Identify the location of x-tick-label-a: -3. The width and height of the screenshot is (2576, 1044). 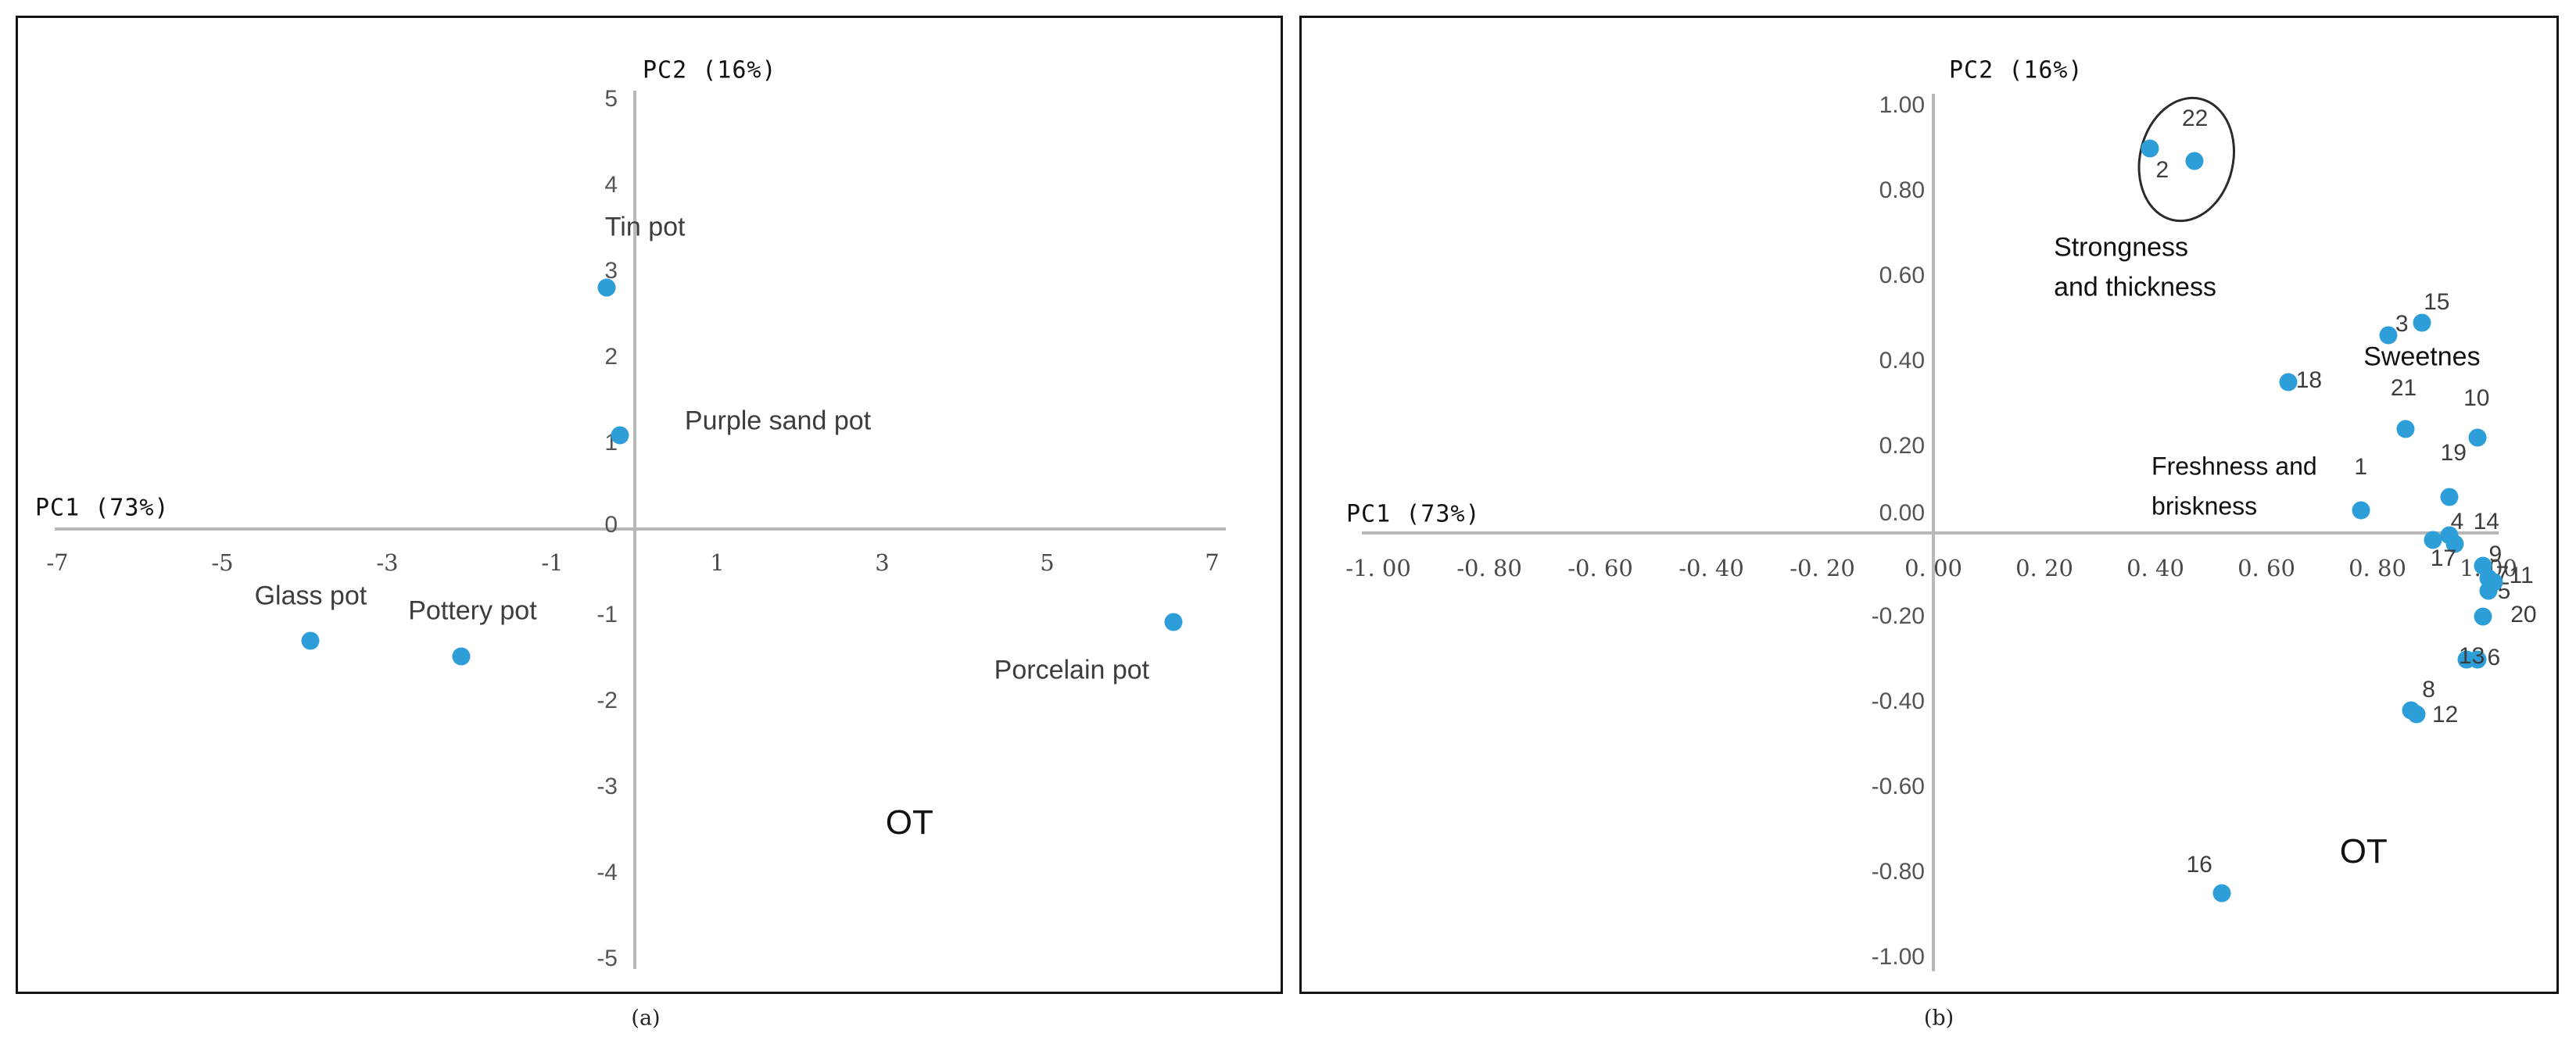
(387, 562).